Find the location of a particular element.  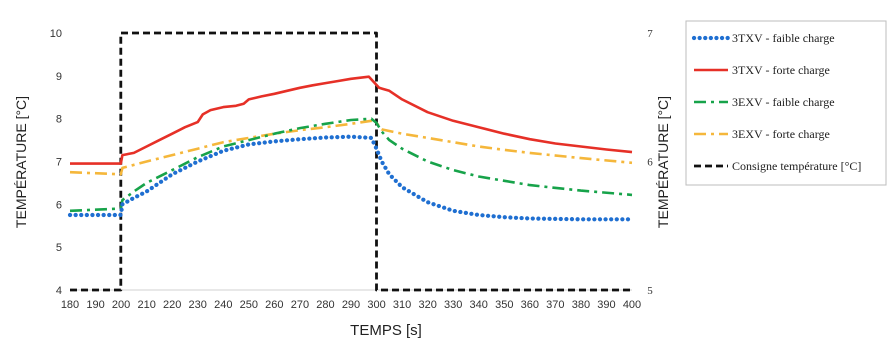

x-tick-label: 330 is located at coordinates (453, 305).